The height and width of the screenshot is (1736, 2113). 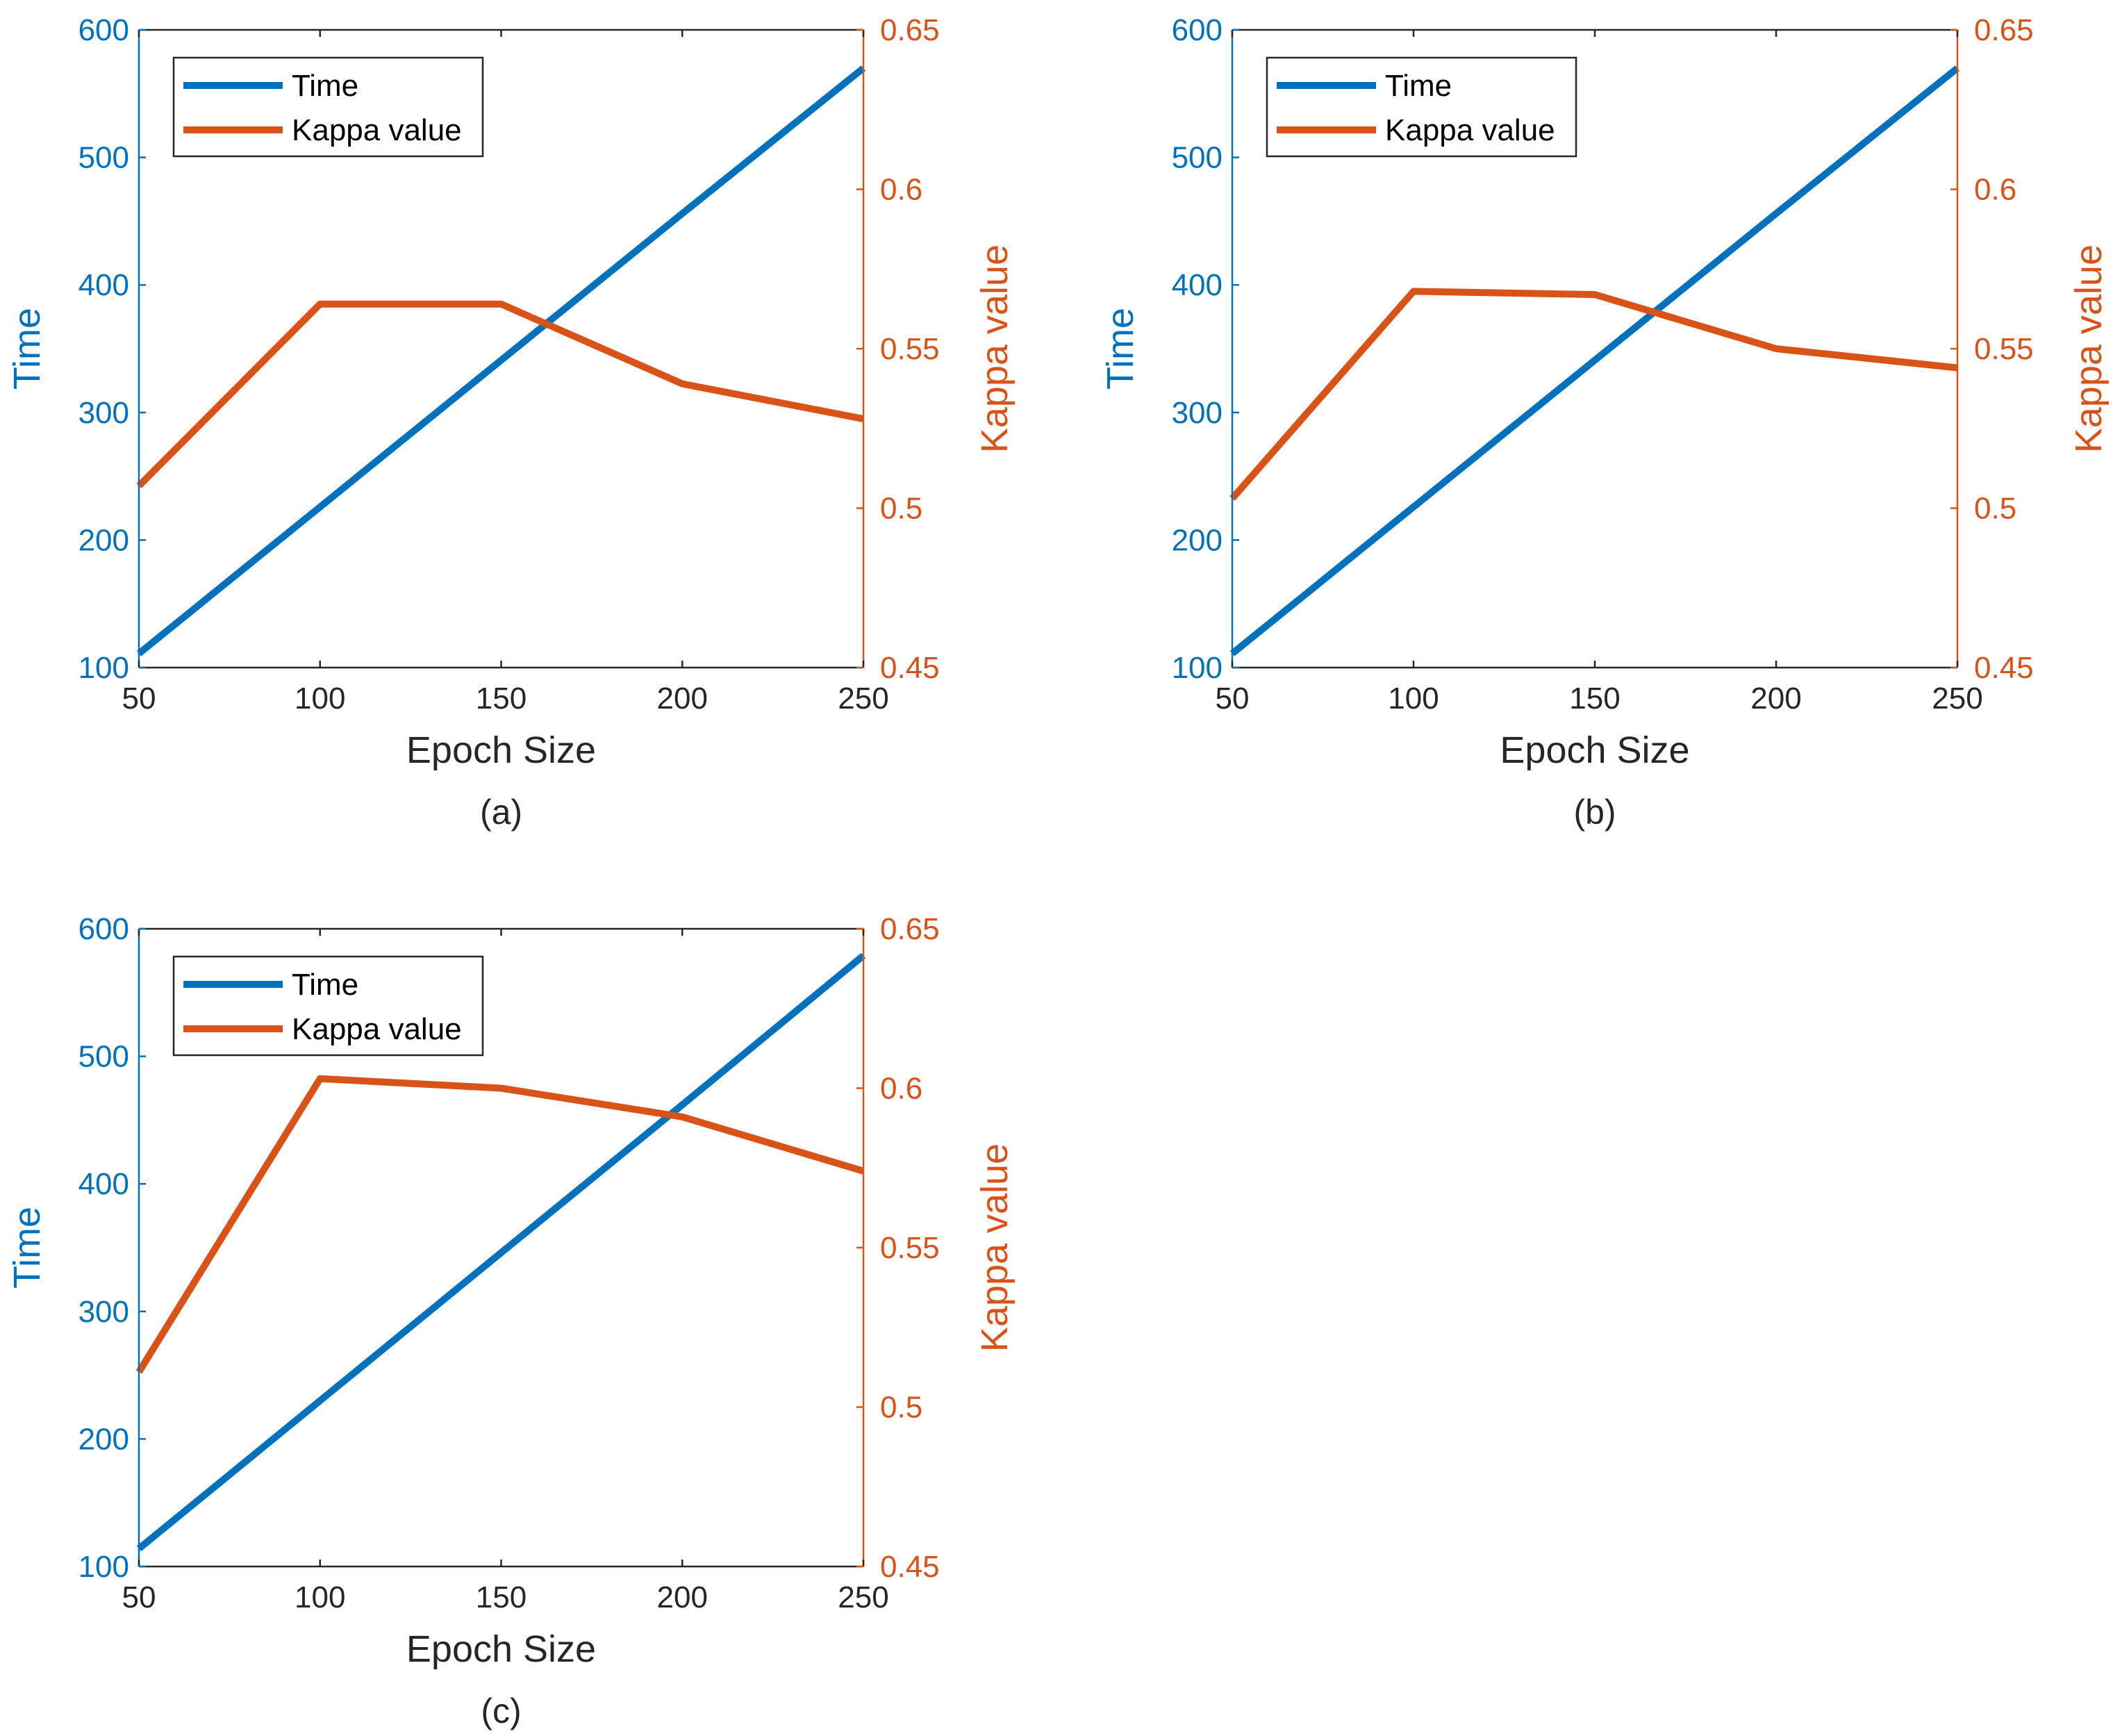 I want to click on panel-caption: (b), so click(x=1595, y=812).